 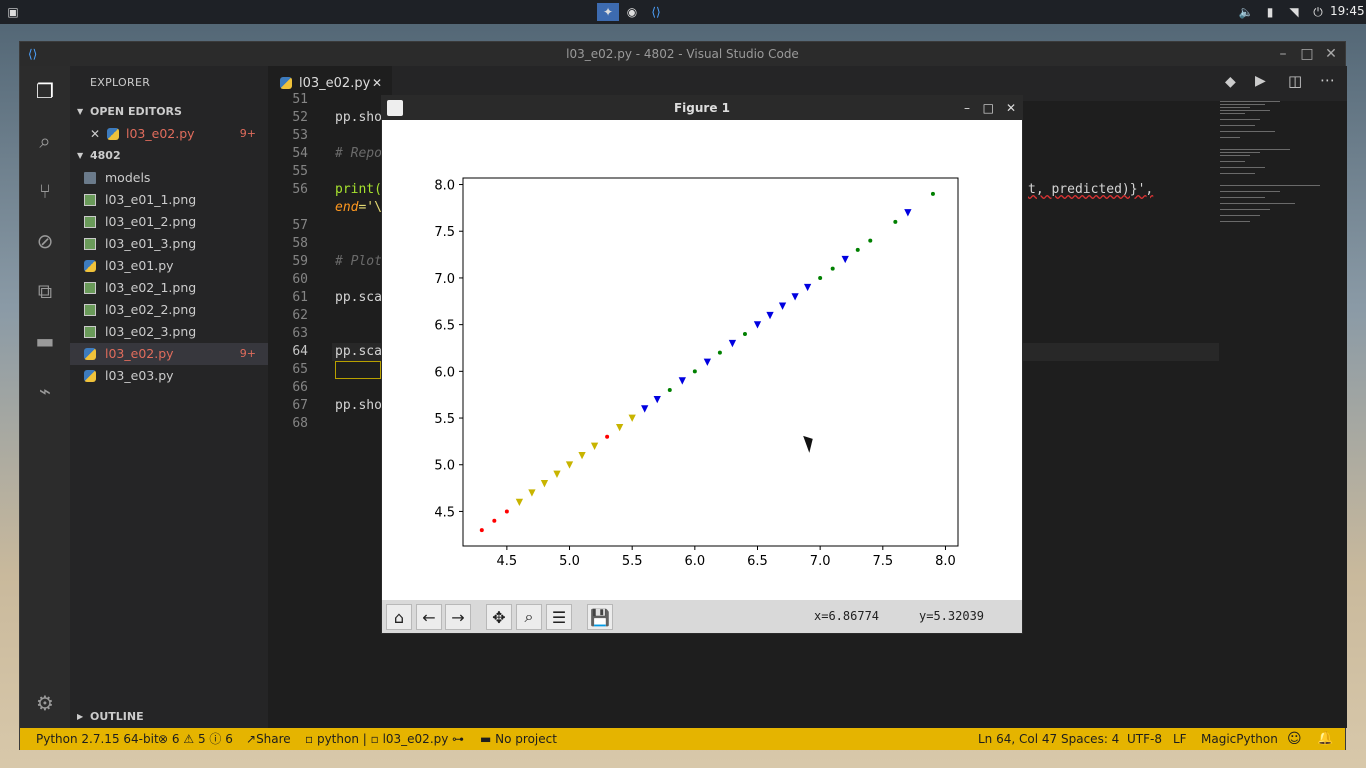 What do you see at coordinates (1090, 739) in the screenshot?
I see `indentation: Spaces: 4` at bounding box center [1090, 739].